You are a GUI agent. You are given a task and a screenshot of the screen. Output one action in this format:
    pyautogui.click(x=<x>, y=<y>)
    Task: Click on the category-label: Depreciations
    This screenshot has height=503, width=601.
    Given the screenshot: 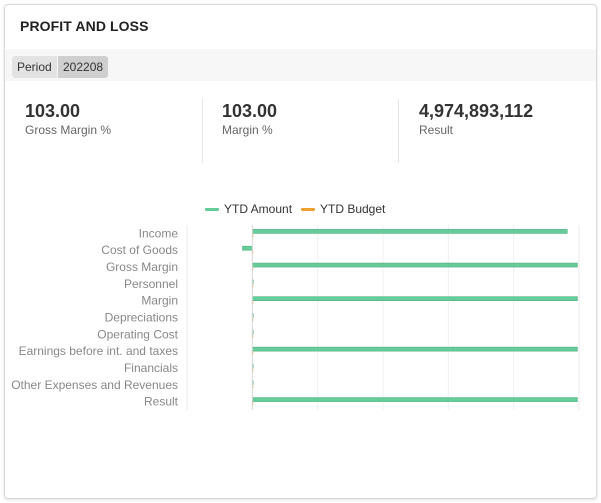 What is the action you would take?
    pyautogui.click(x=141, y=318)
    